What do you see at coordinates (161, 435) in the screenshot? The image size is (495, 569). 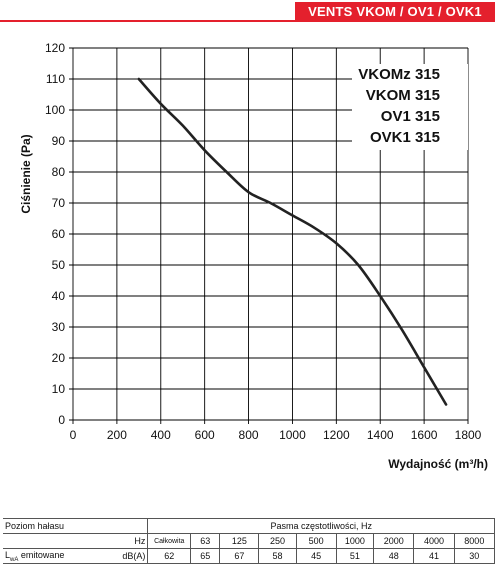 I see `x-tick-label: 400` at bounding box center [161, 435].